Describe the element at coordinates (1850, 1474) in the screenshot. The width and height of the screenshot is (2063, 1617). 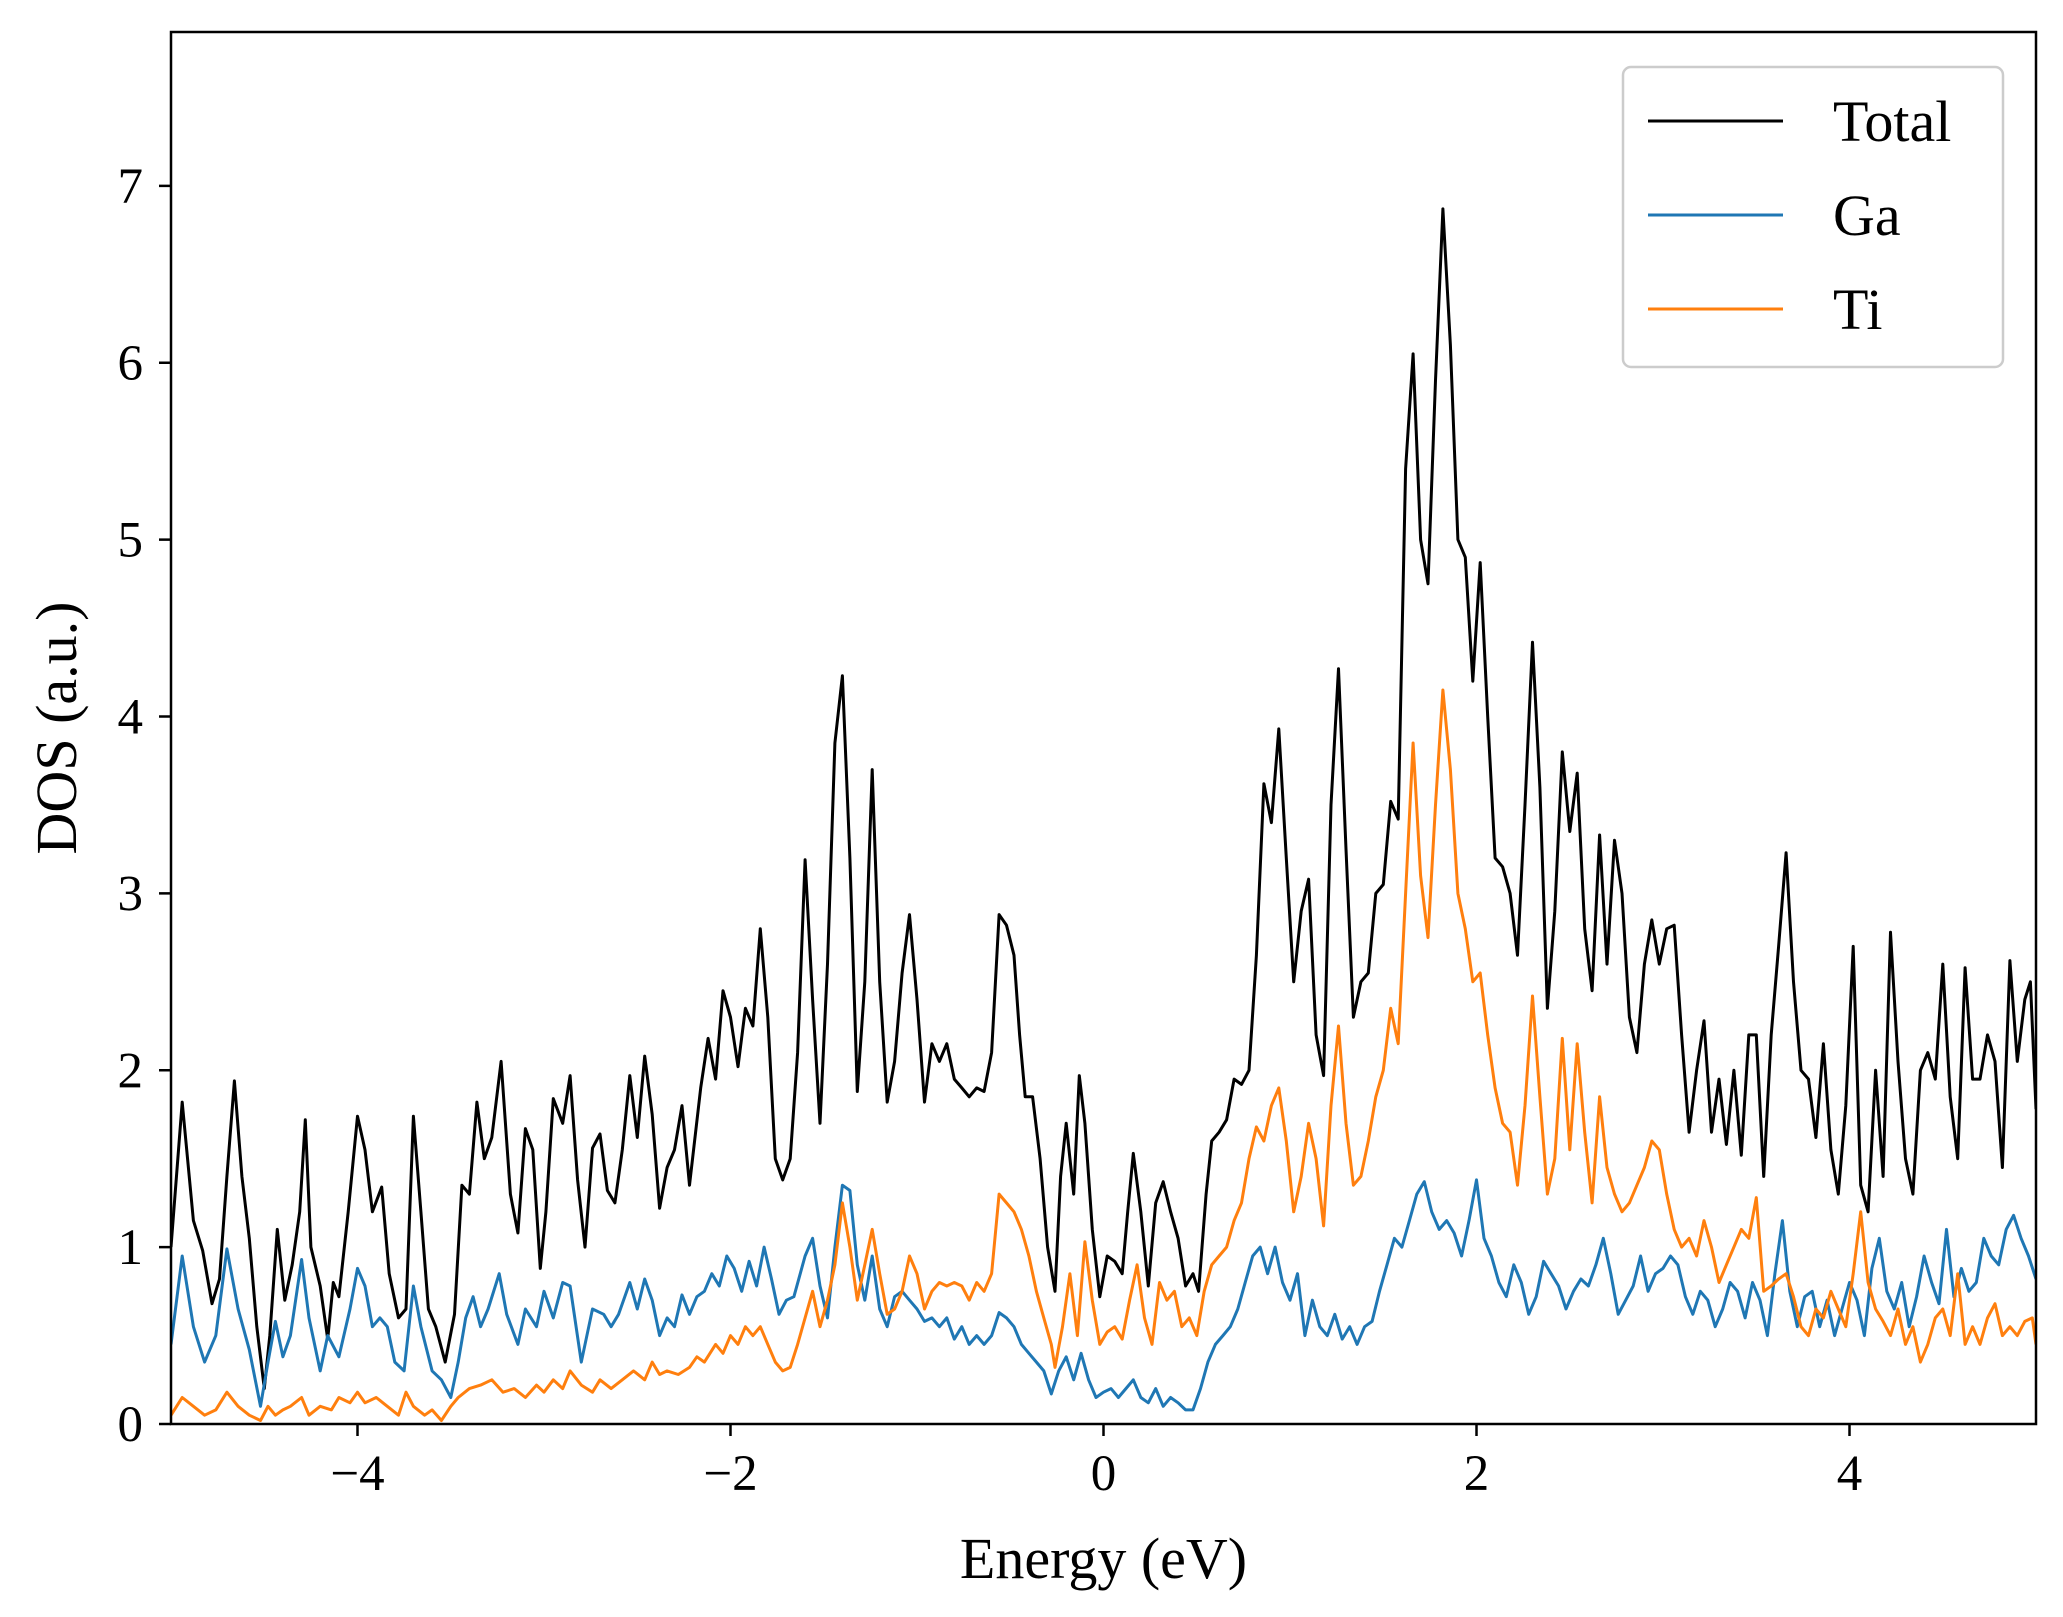
I see `x-tick-label: 4` at that location.